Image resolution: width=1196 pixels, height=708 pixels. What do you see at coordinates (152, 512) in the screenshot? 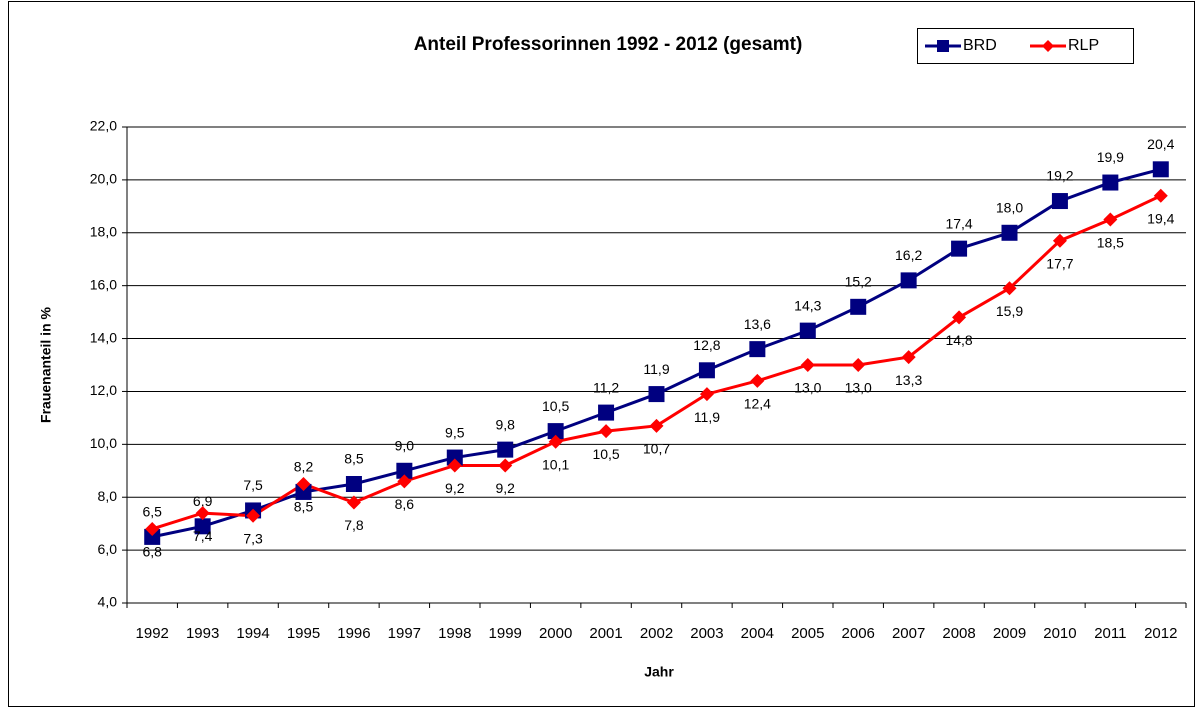
I see `data-label: 6,5` at bounding box center [152, 512].